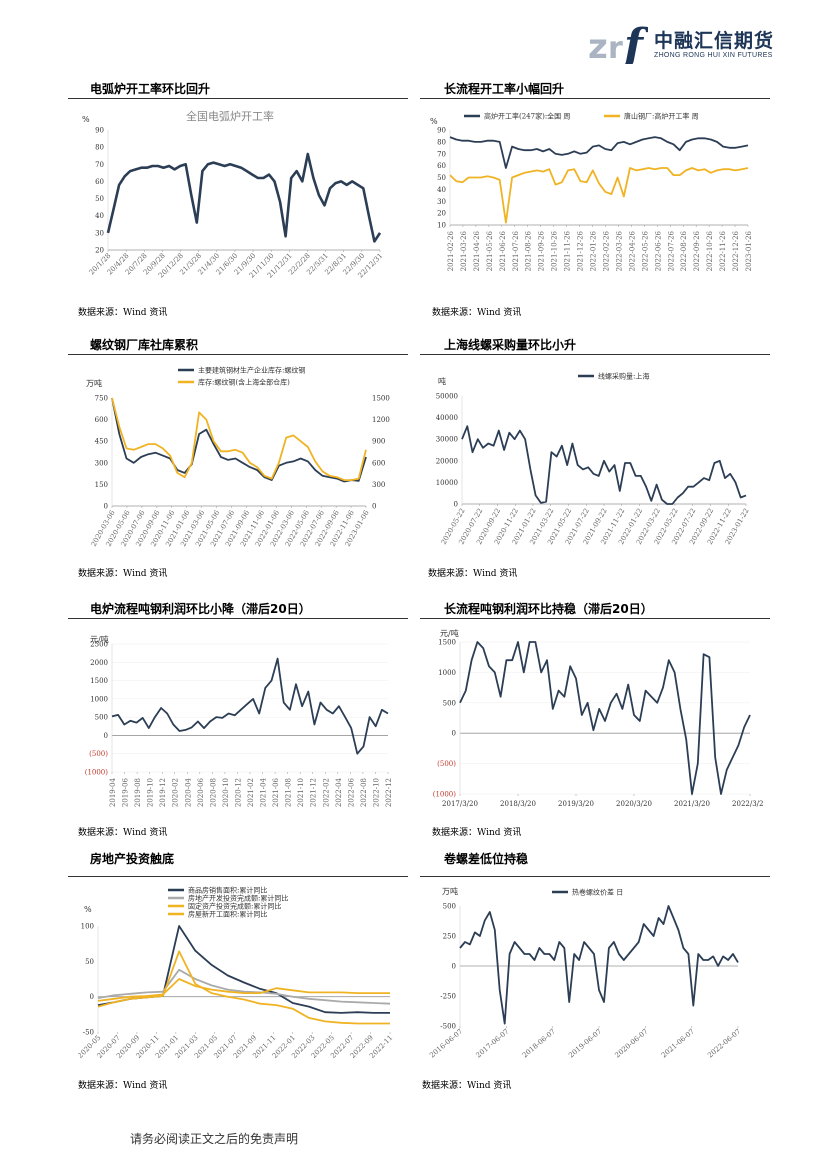 The image size is (826, 1169). What do you see at coordinates (301, 792) in the screenshot?
I see `x-tick-label: 2021-10` at bounding box center [301, 792].